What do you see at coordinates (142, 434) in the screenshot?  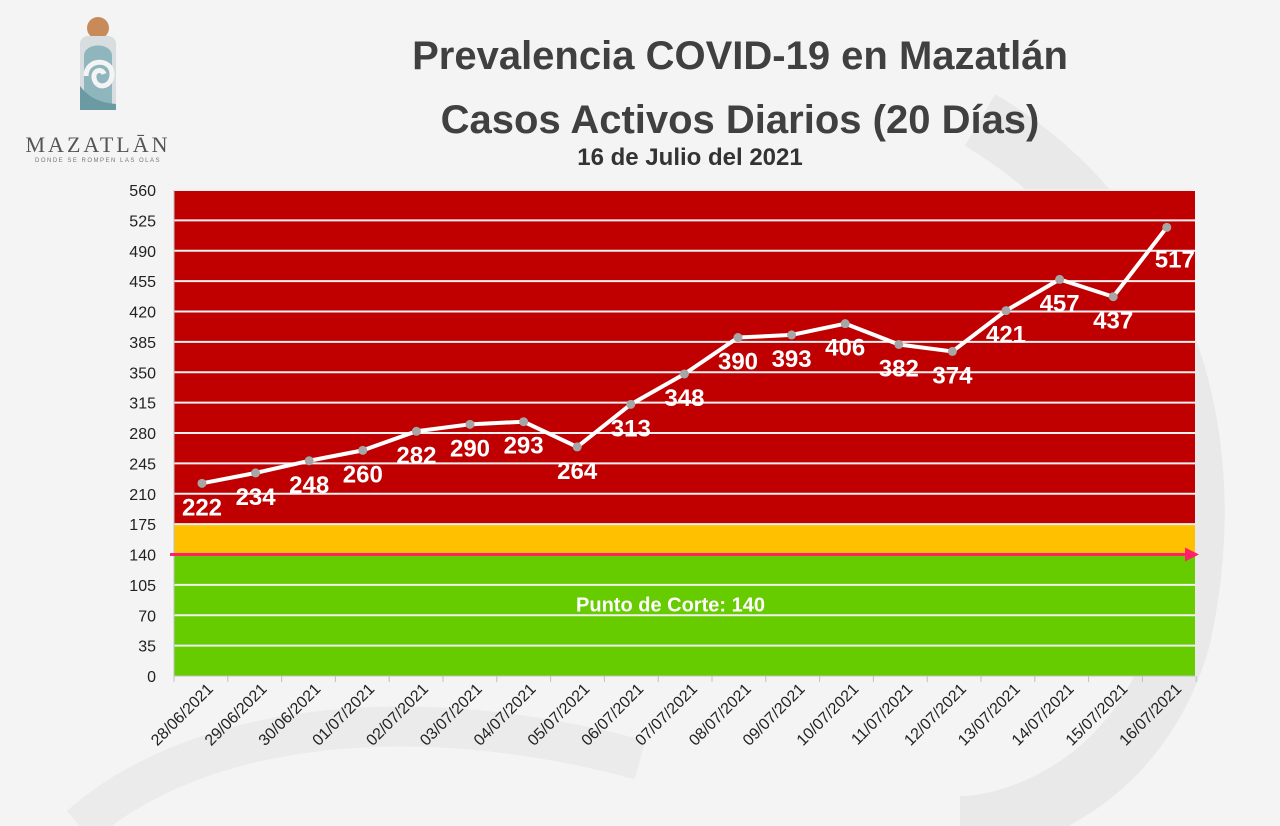 I see `y-tick-label: 280` at bounding box center [142, 434].